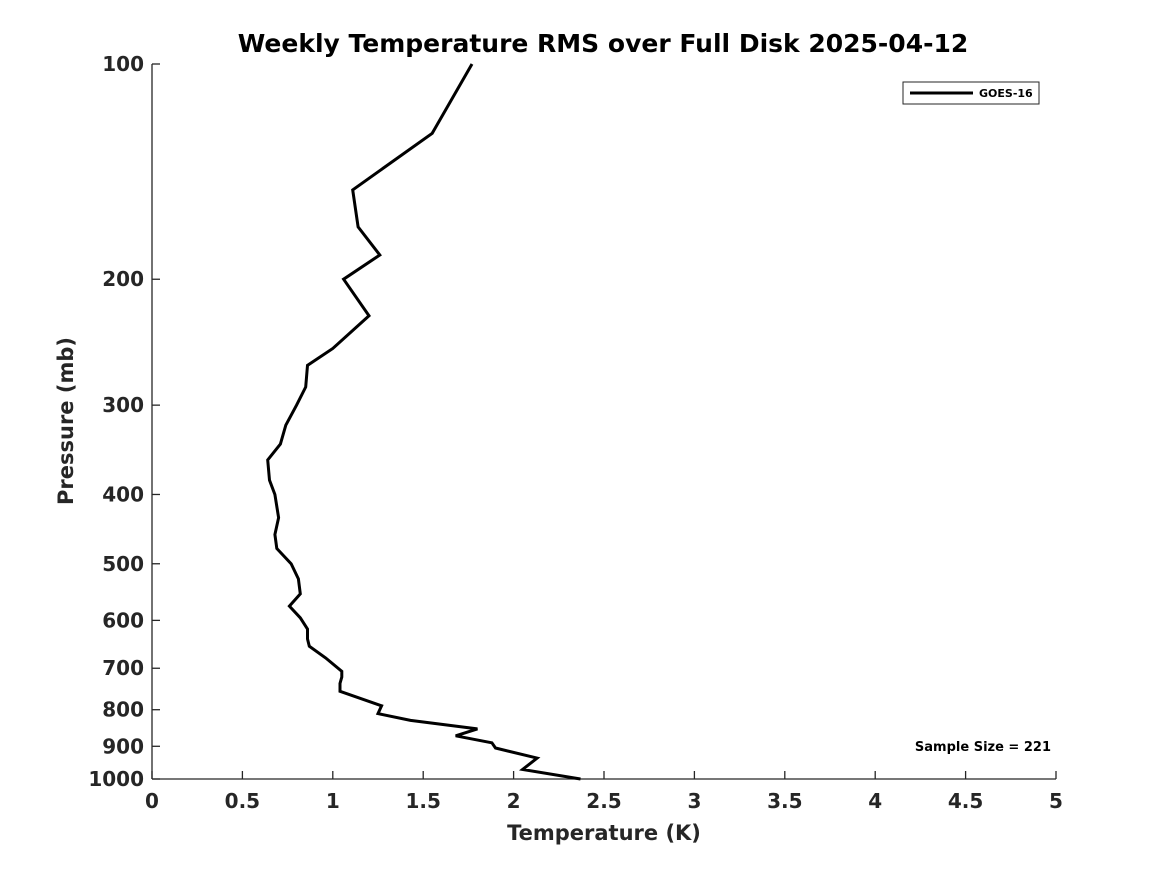 The height and width of the screenshot is (875, 1167). I want to click on y-tick-label: 400, so click(123, 494).